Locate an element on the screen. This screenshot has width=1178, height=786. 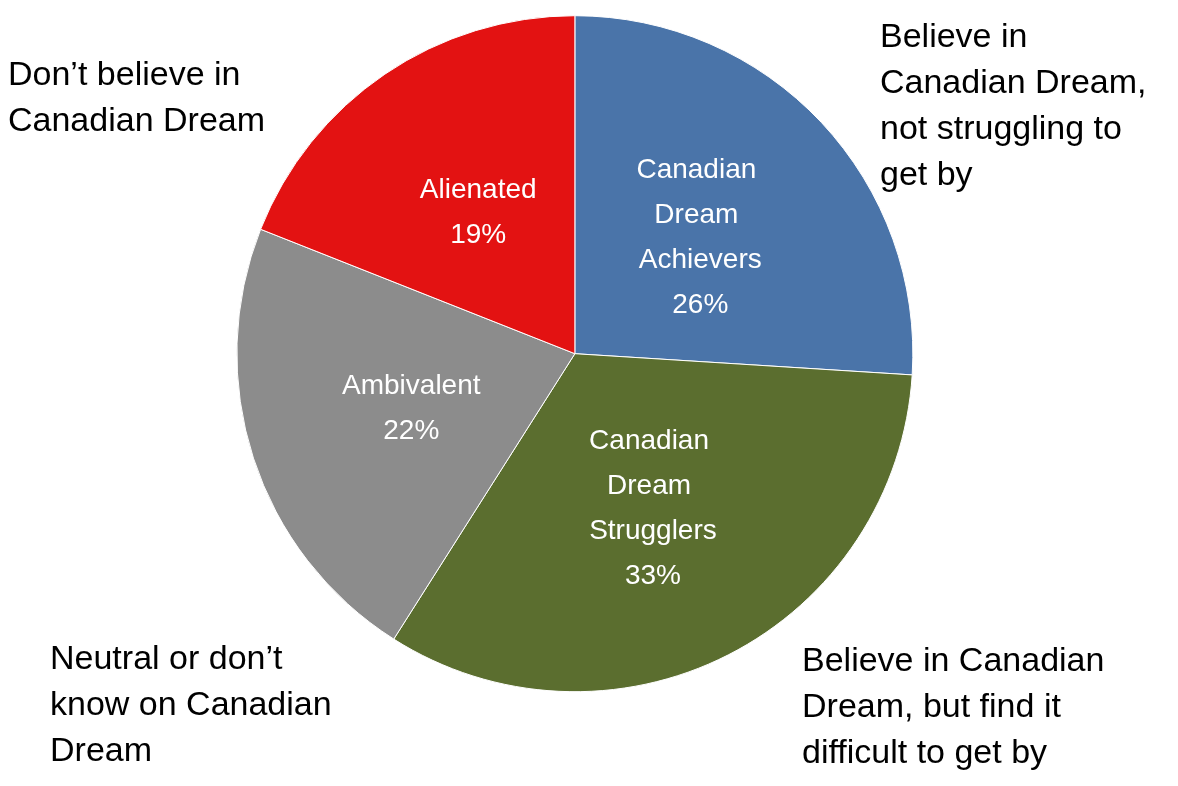
slice-label: Canadian Dream Strugglers is located at coordinates (653, 484).